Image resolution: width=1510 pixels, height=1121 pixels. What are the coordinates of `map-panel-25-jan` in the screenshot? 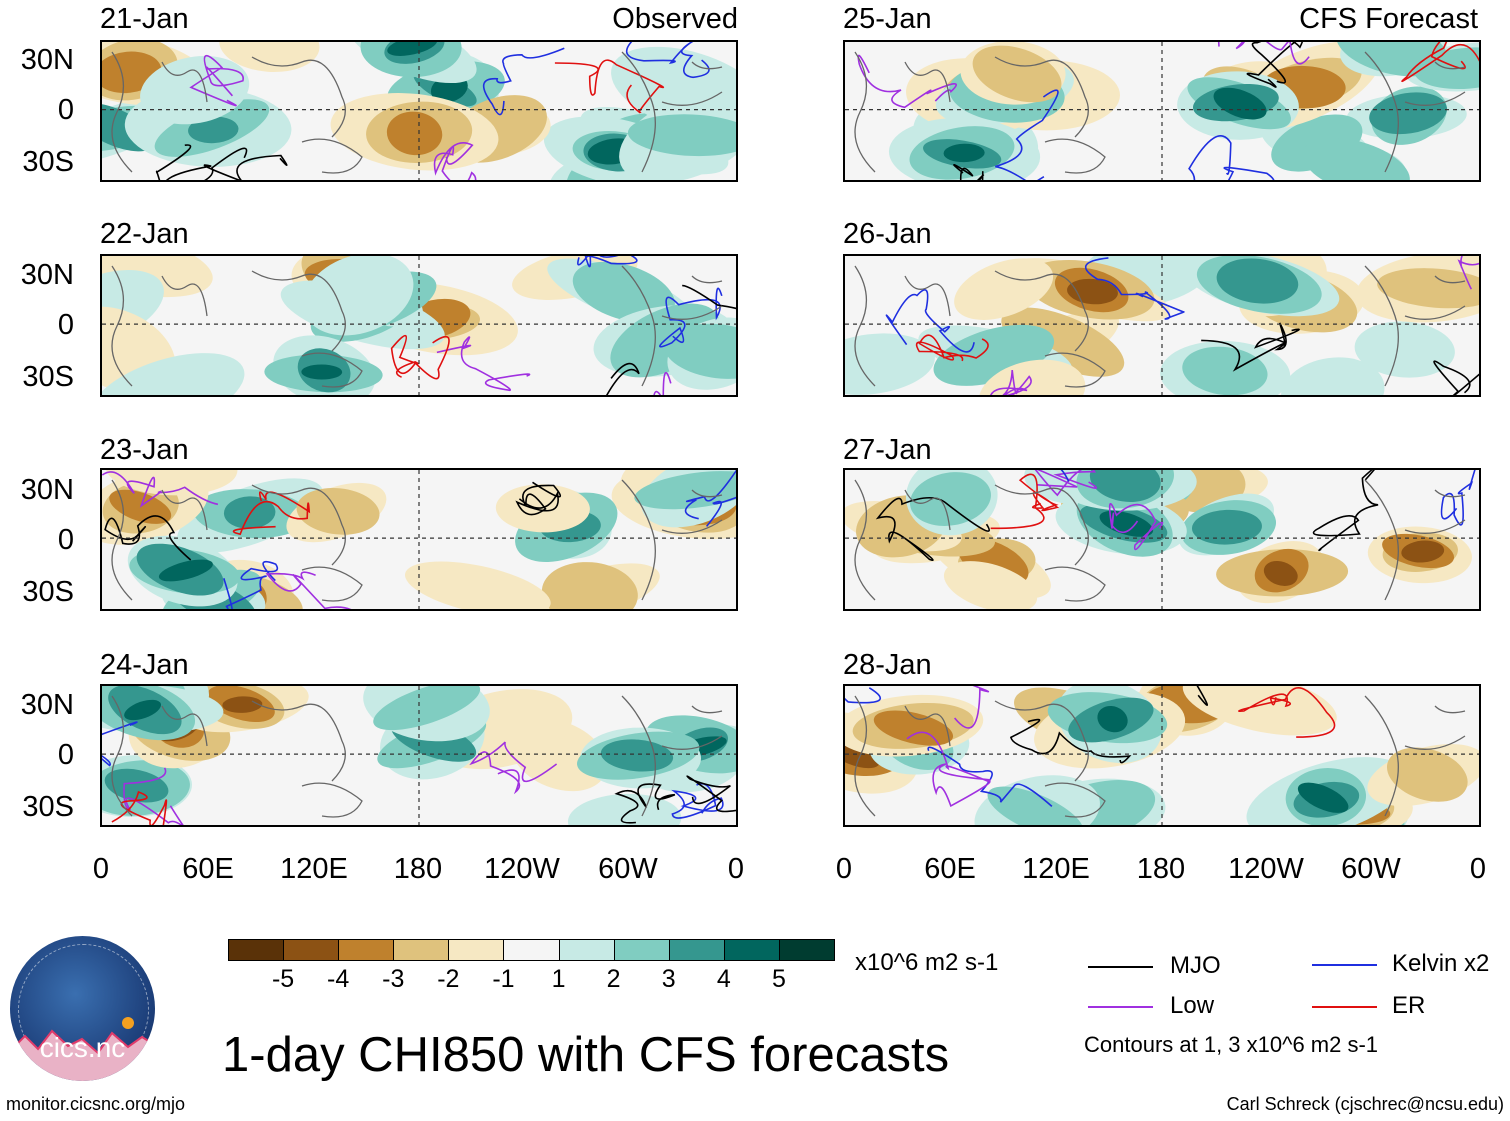 It's located at (1162, 111).